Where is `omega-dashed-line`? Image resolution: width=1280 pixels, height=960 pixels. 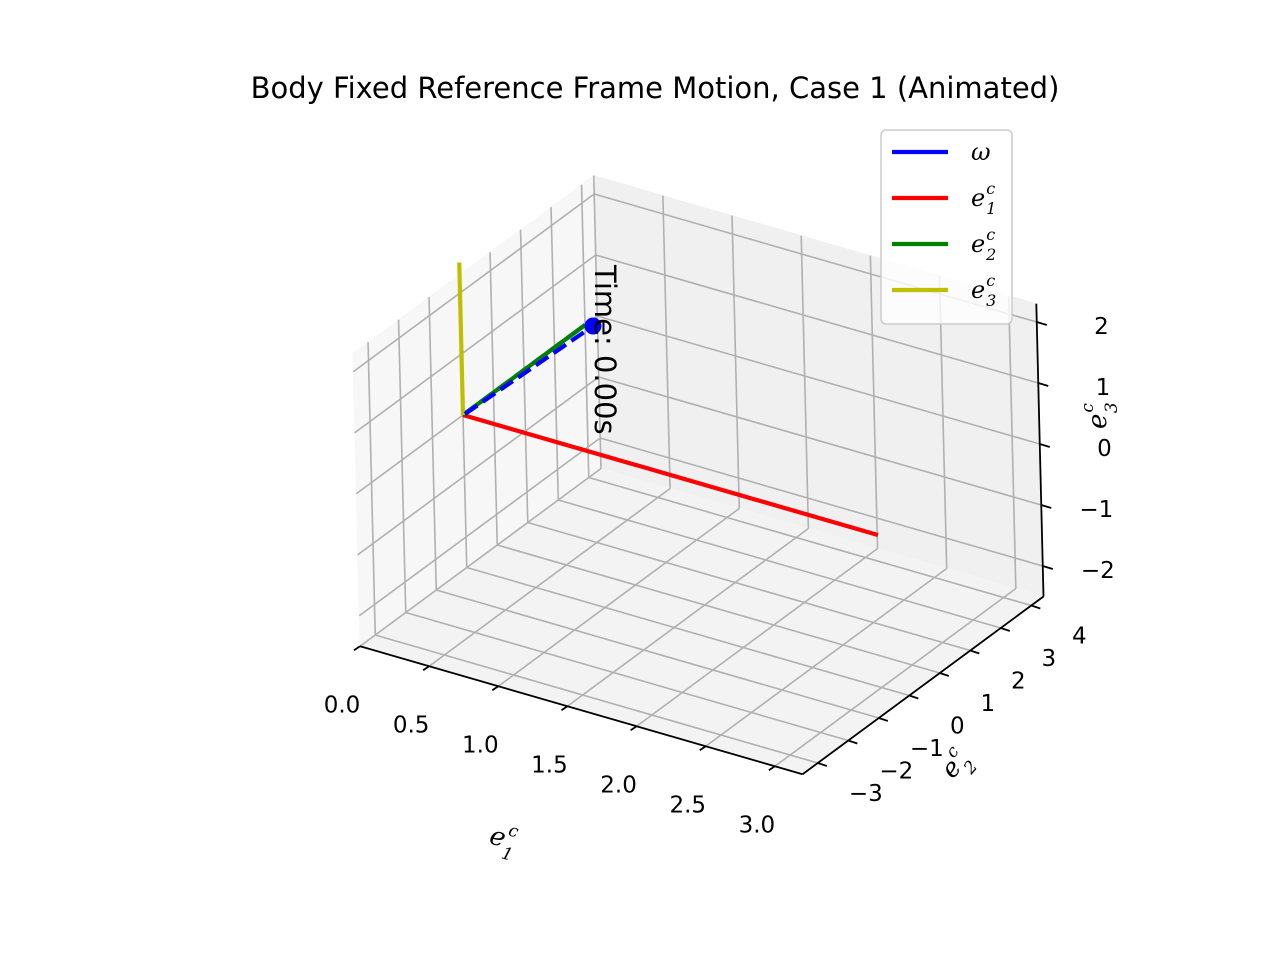 omega-dashed-line is located at coordinates (529, 370).